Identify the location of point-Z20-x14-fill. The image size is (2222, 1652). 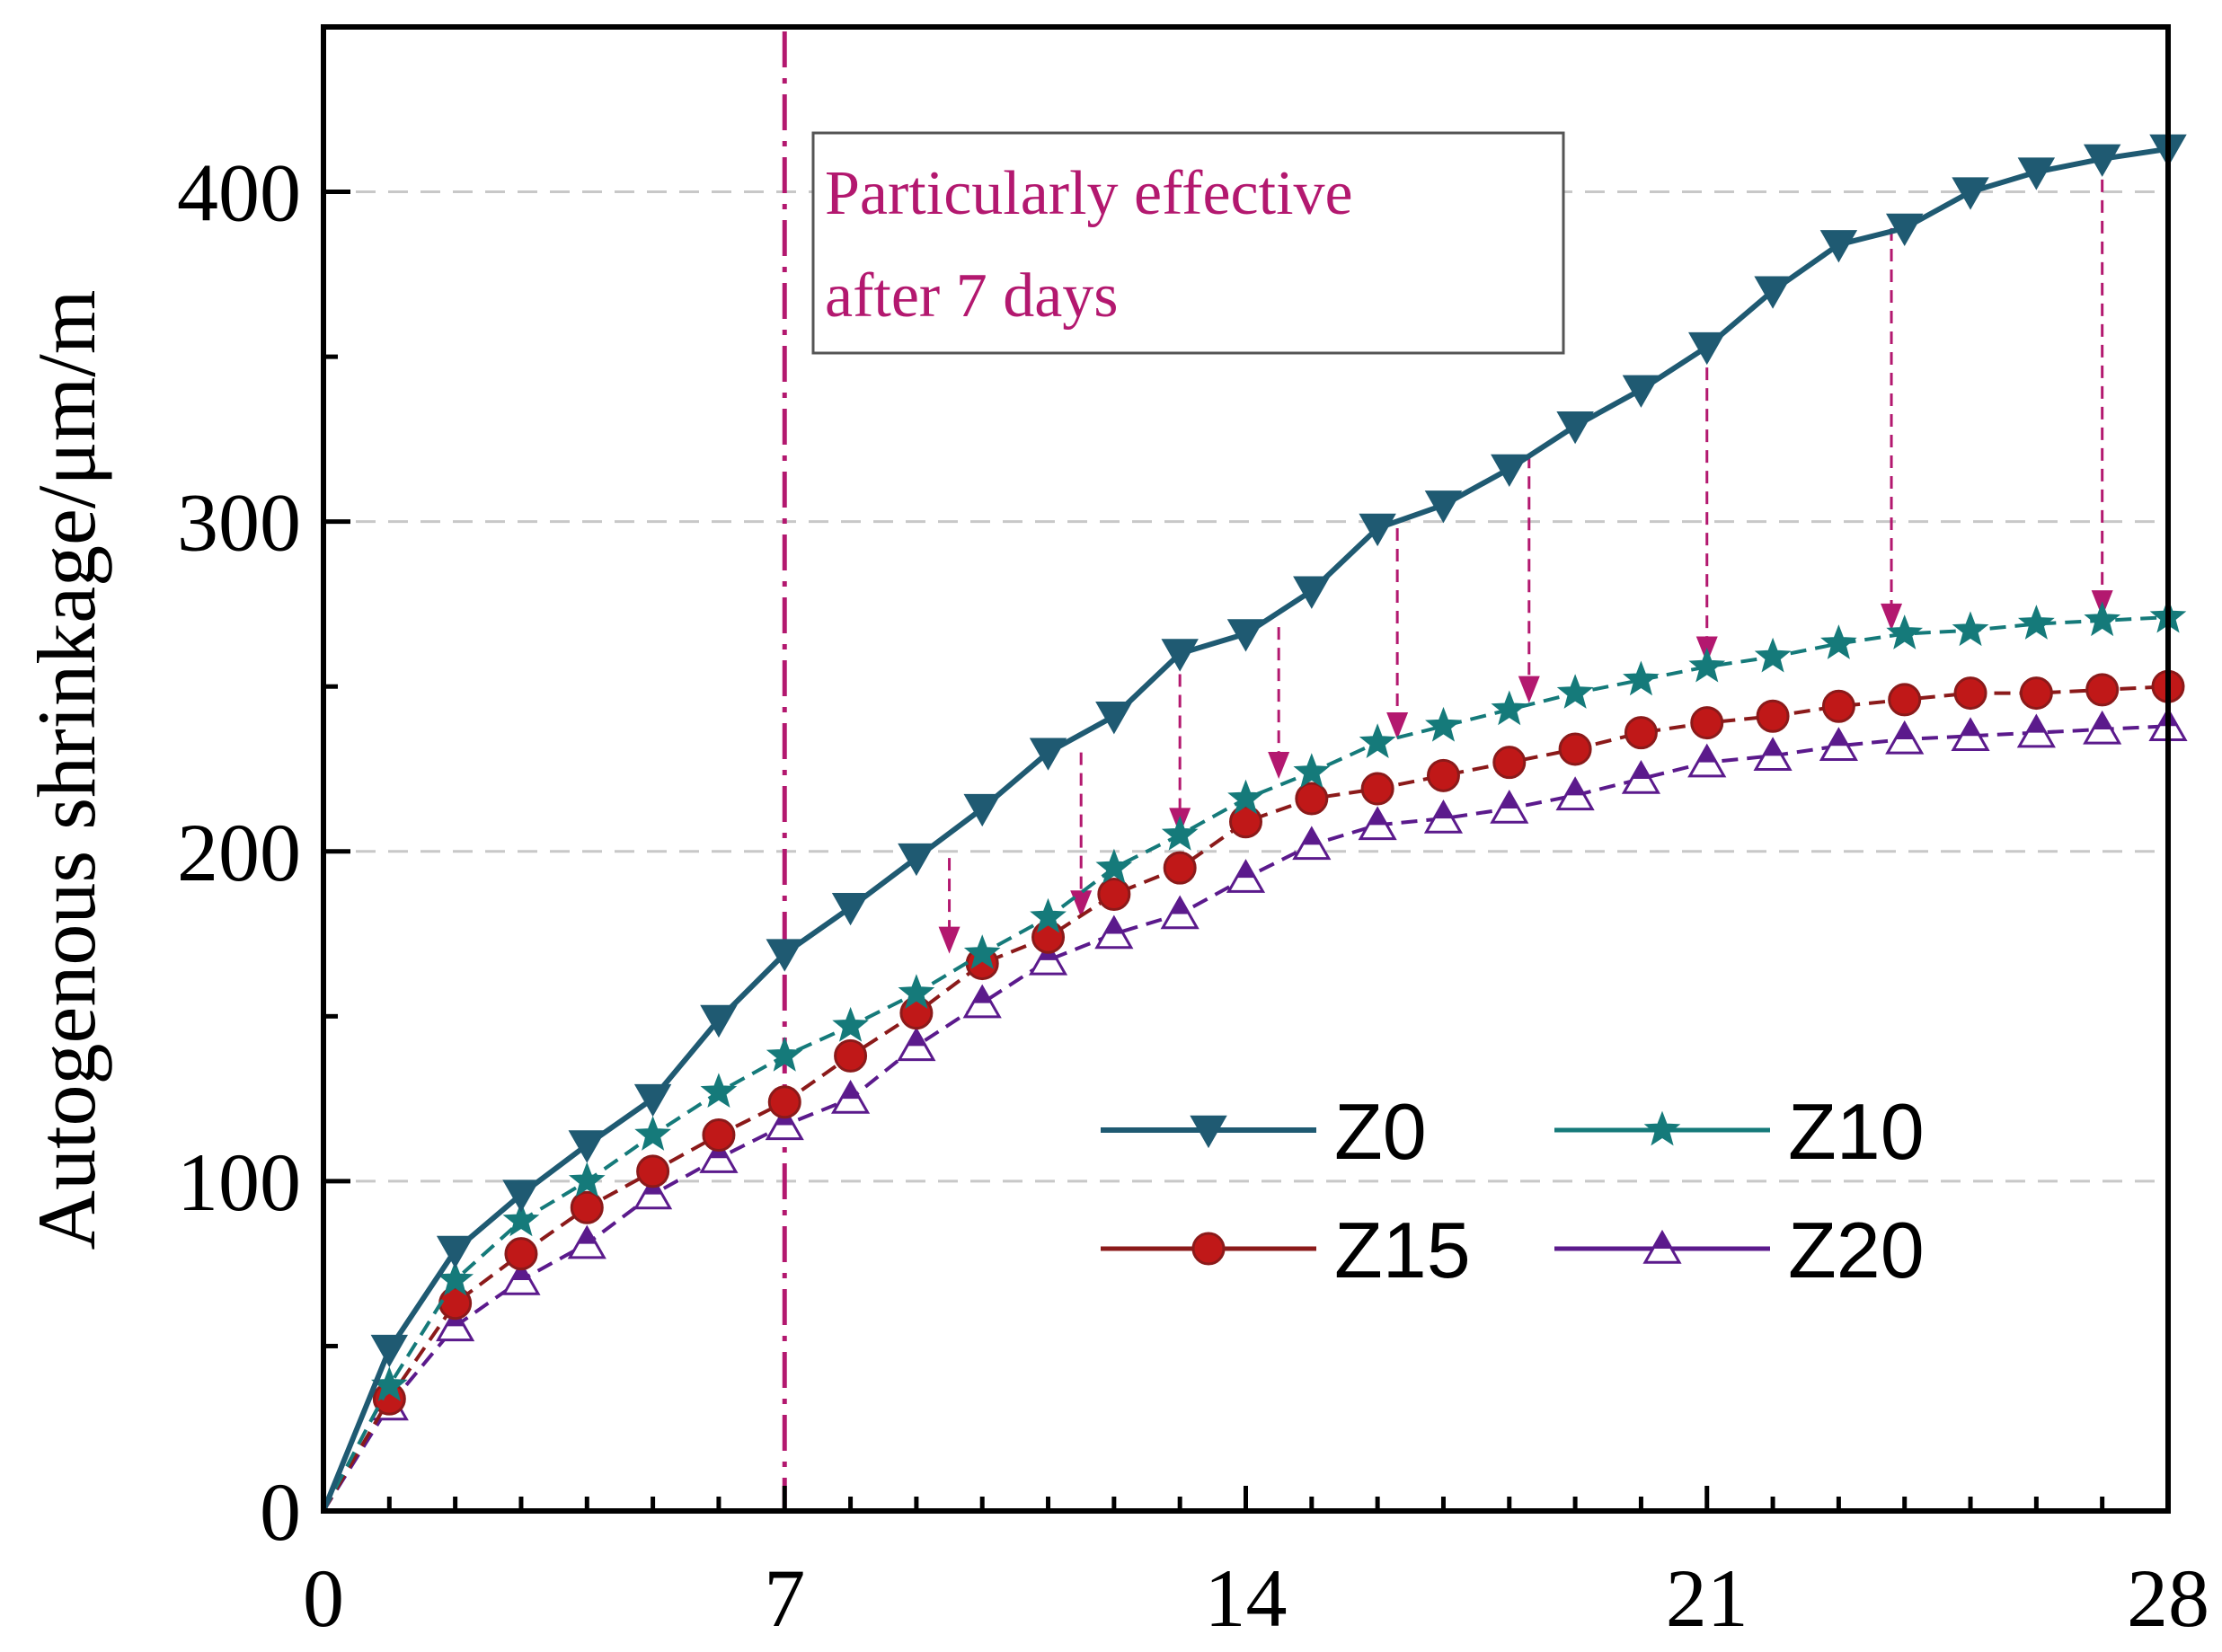
(1245, 870).